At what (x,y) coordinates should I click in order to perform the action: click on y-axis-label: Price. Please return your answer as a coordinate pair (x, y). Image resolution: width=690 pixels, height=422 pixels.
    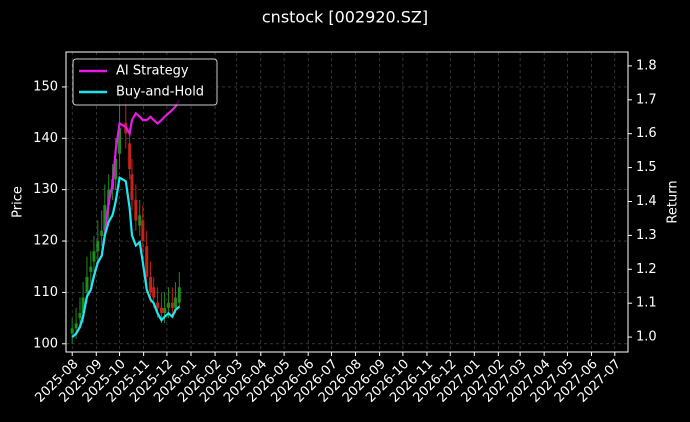
    Looking at the image, I should click on (18, 202).